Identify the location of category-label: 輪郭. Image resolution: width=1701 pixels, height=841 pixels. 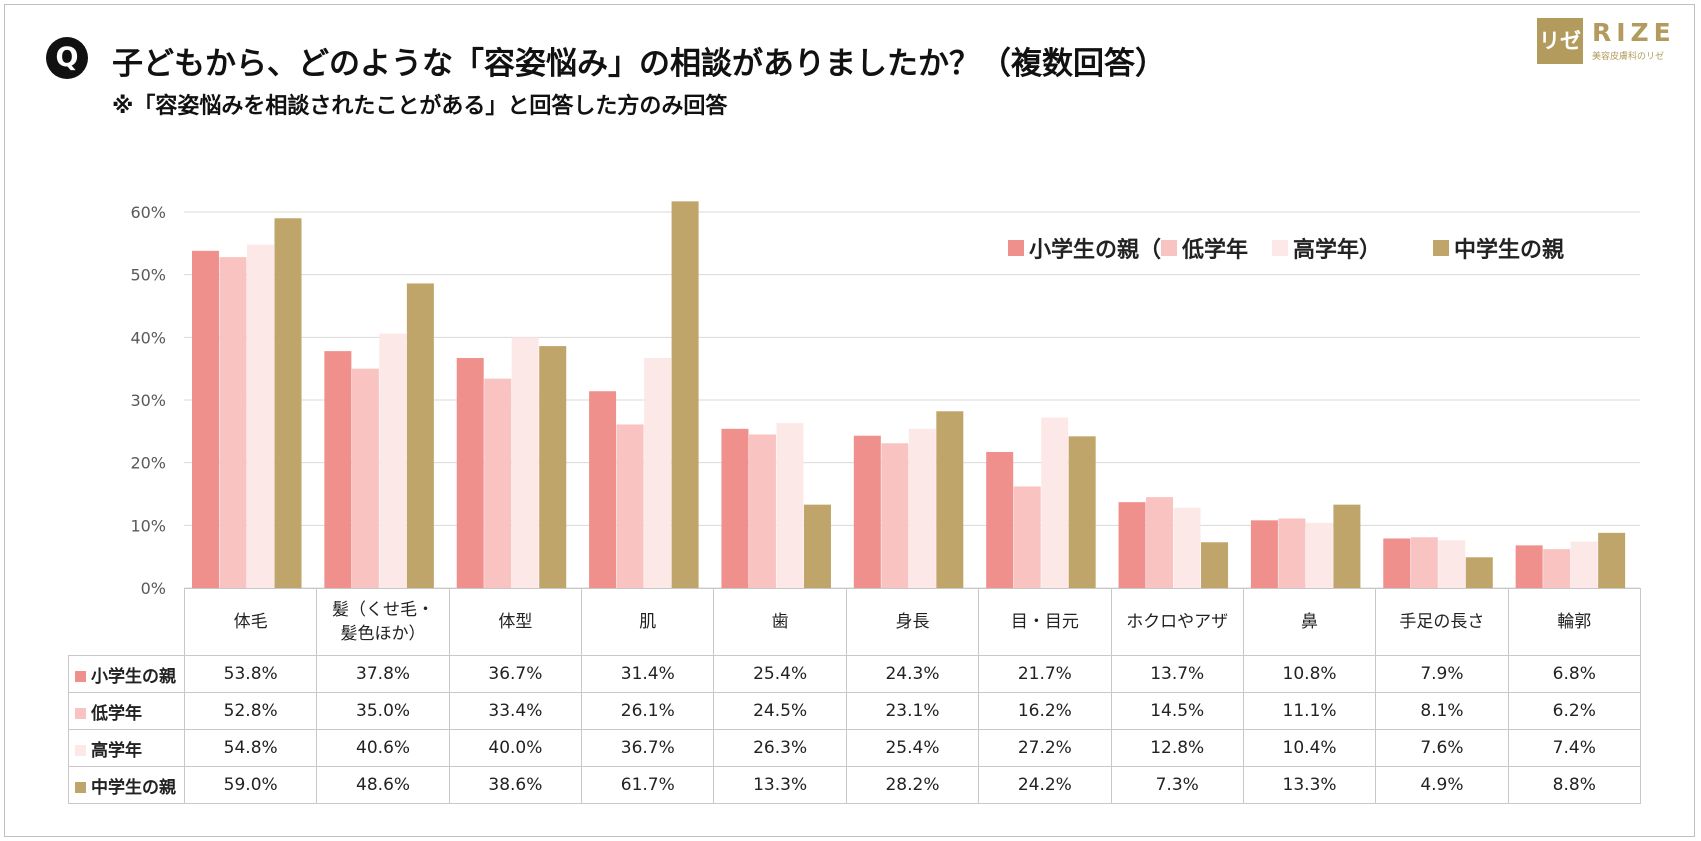
(1574, 622).